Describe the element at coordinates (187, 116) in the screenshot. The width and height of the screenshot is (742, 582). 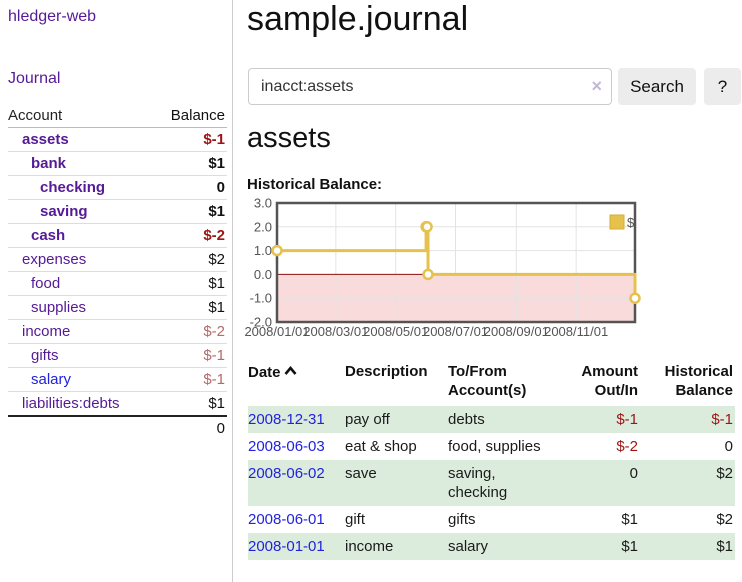
I see `column-header-balance: Balance` at that location.